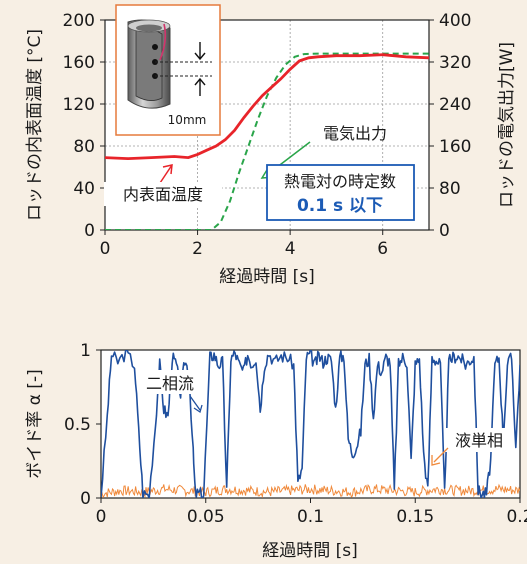 This screenshot has height=564, width=527. Describe the element at coordinates (79, 21) in the screenshot. I see `y-tick-label-left: 200` at that location.